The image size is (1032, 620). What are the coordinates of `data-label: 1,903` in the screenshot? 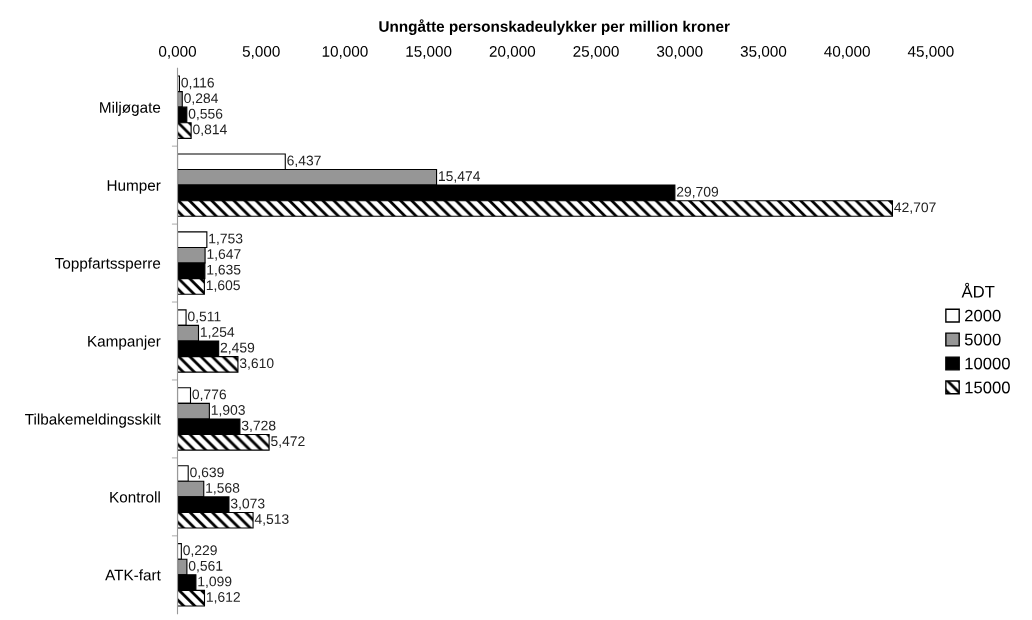 It's located at (228, 411).